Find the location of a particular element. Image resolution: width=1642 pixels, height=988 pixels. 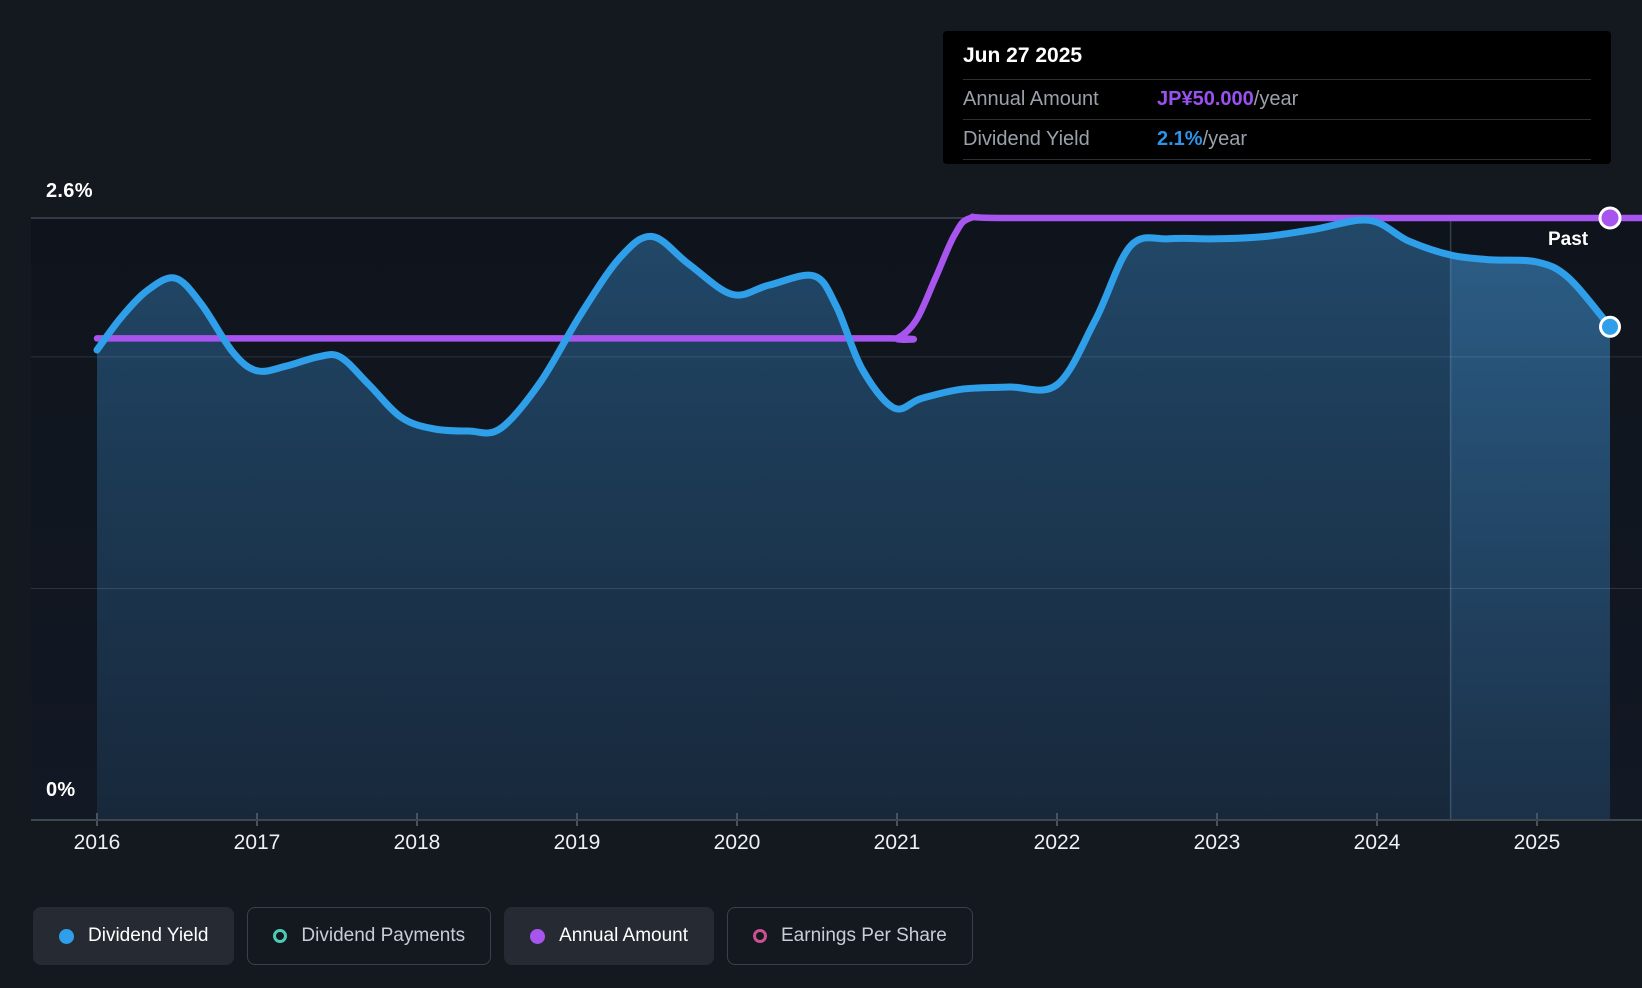

tooltip-row-dividend-yield: Dividend Yield 2.1% /year is located at coordinates (1277, 139).